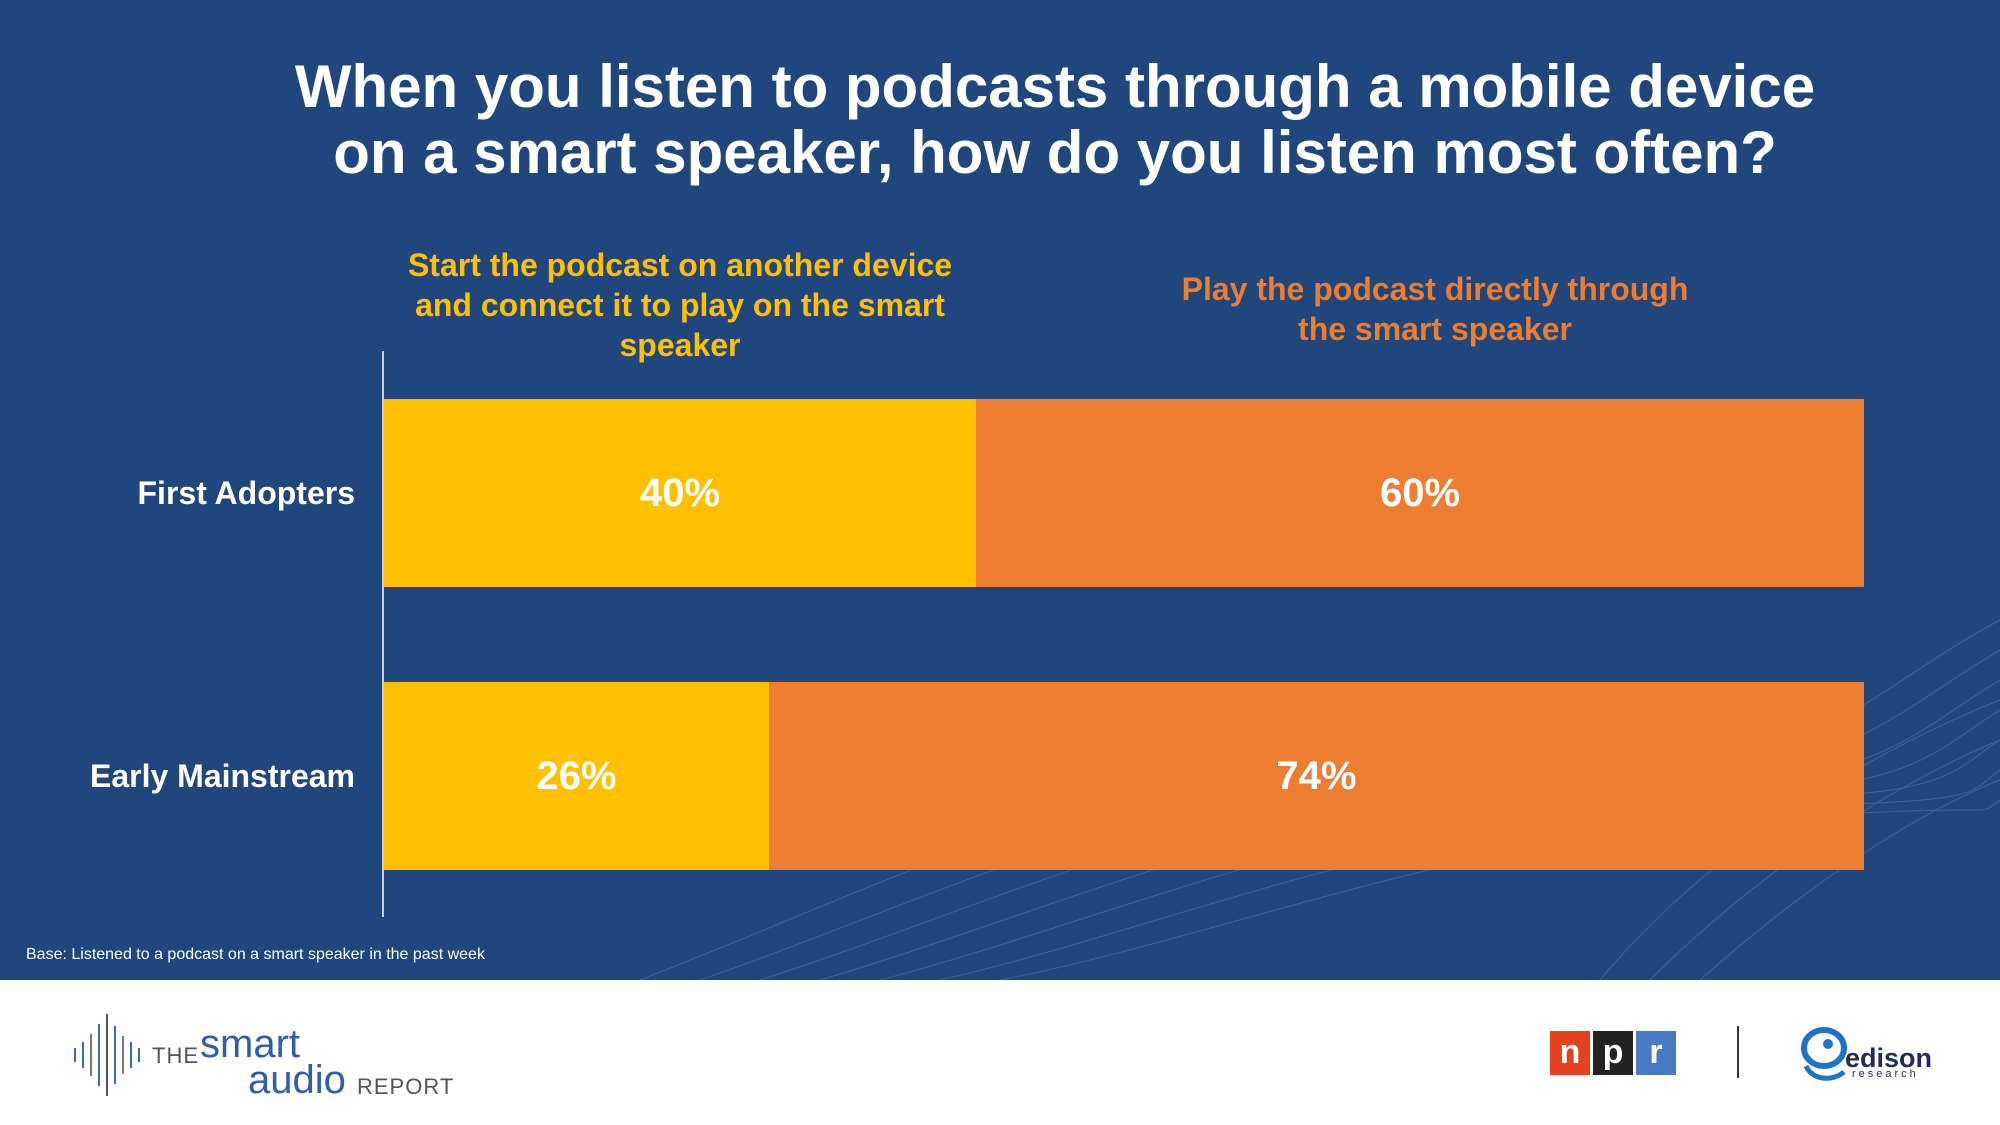 The width and height of the screenshot is (2000, 1125). I want to click on data-label-early-mainstream-play-directly: 74%, so click(1316, 776).